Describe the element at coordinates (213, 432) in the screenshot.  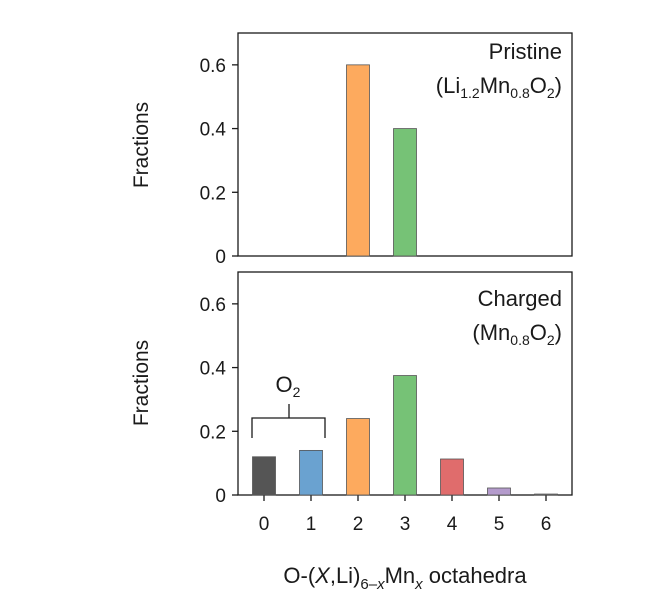
I see `charged-y-tick-label: 0.2` at that location.